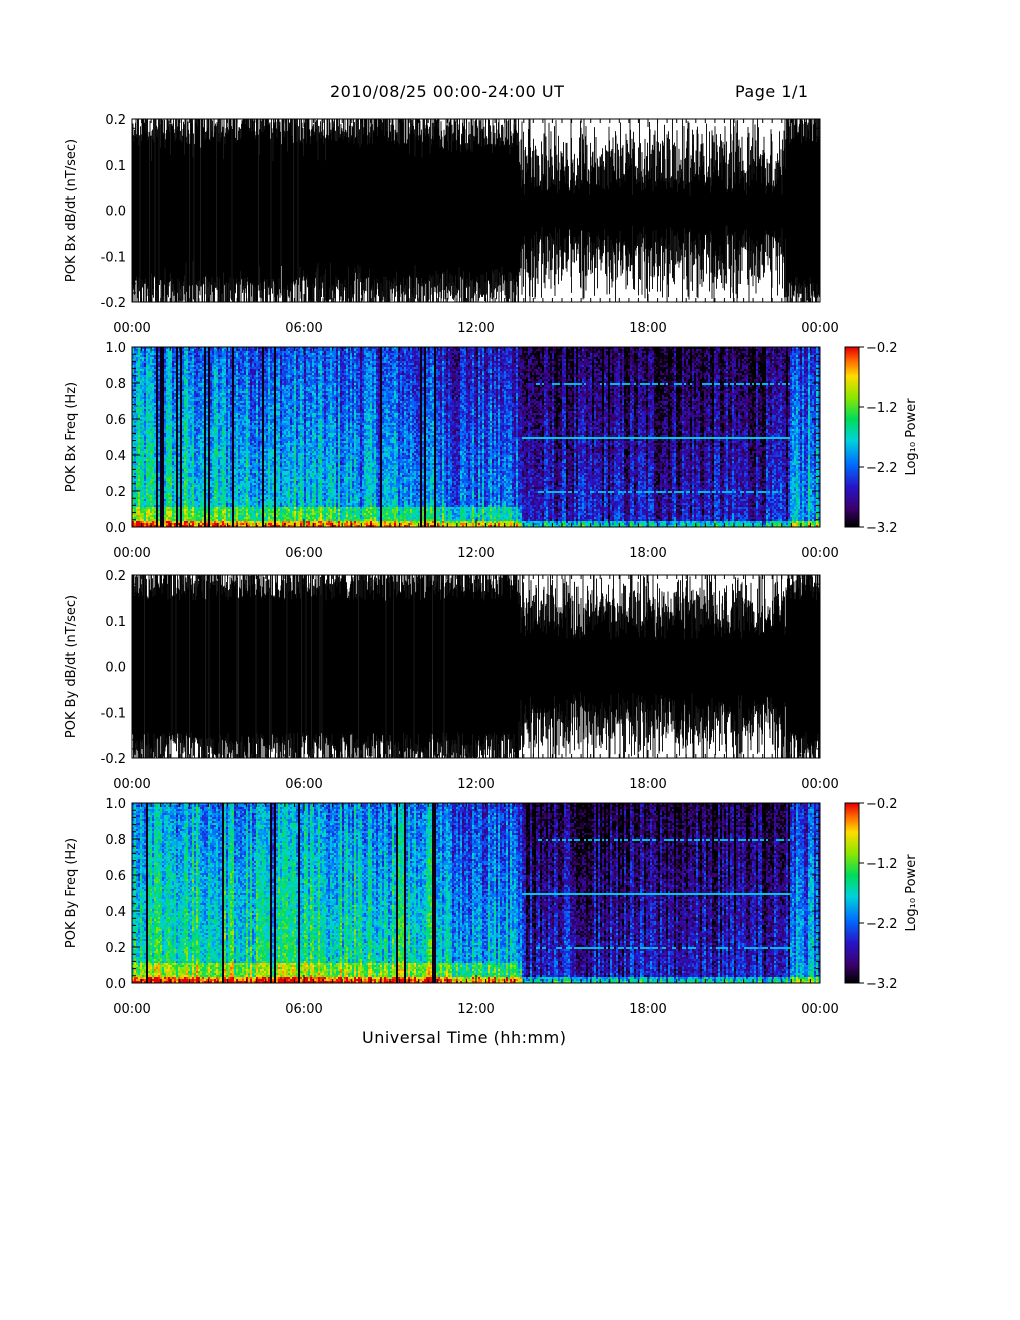 This screenshot has height=1320, width=1020. I want to click on y-axis-label: POK By Freq (Hz), so click(71, 893).